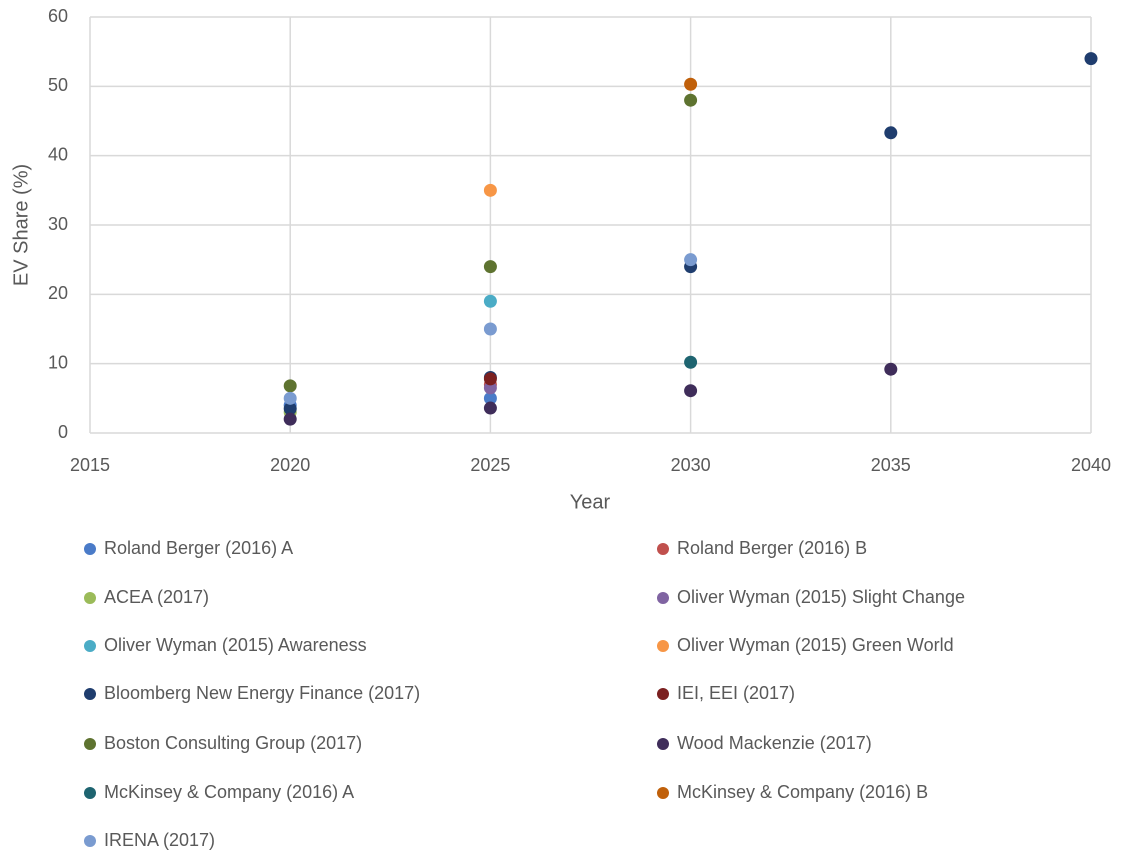  Describe the element at coordinates (58, 154) in the screenshot. I see `y-tick-label: 40` at that location.